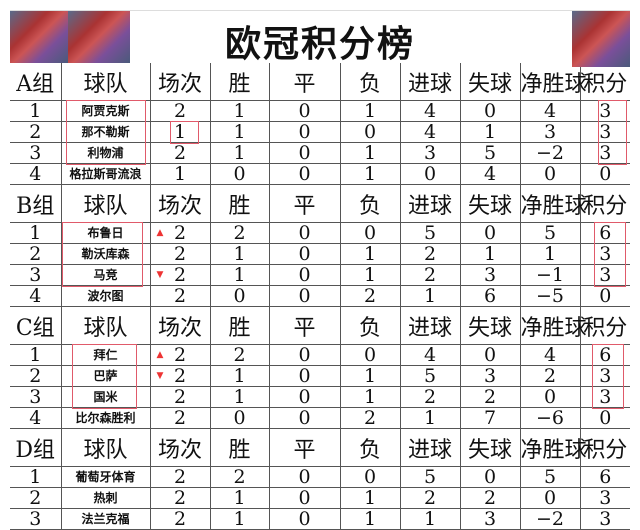 The width and height of the screenshot is (640, 530). Describe the element at coordinates (105, 203) in the screenshot. I see `column-header-team: 球队` at that location.